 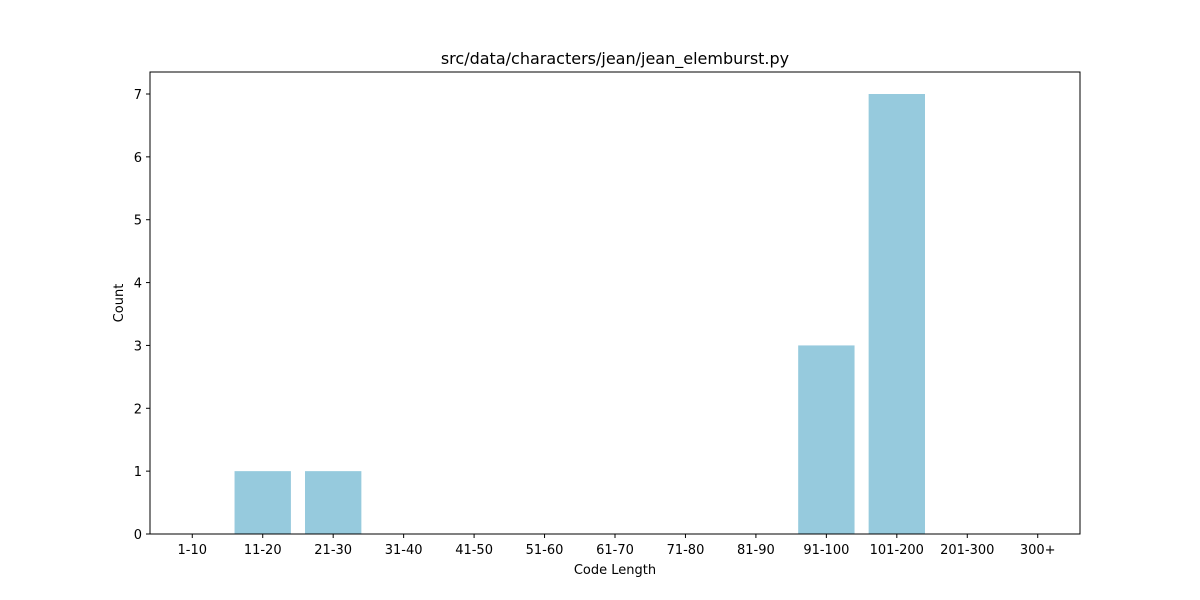 I want to click on y-tick-label: 2, so click(x=138, y=409).